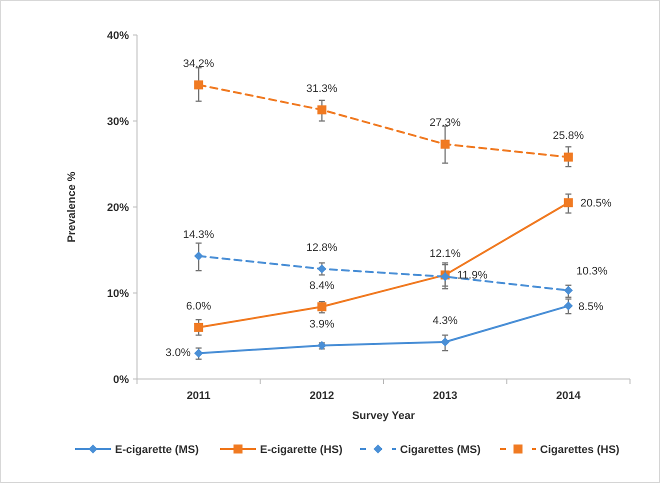  I want to click on x-tick-label: 2013, so click(445, 396).